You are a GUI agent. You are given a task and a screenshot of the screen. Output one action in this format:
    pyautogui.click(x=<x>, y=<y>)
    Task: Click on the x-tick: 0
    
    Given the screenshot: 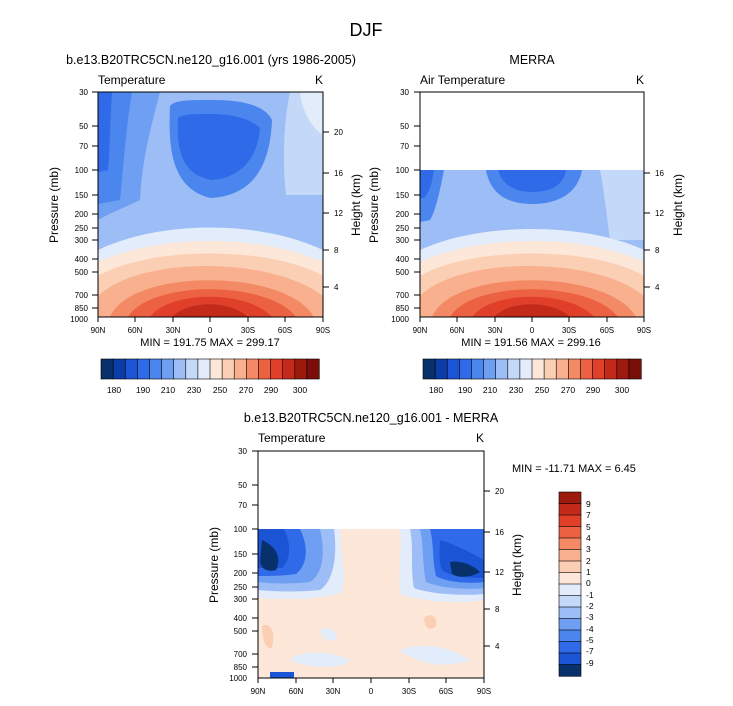 What is the action you would take?
    pyautogui.click(x=532, y=330)
    